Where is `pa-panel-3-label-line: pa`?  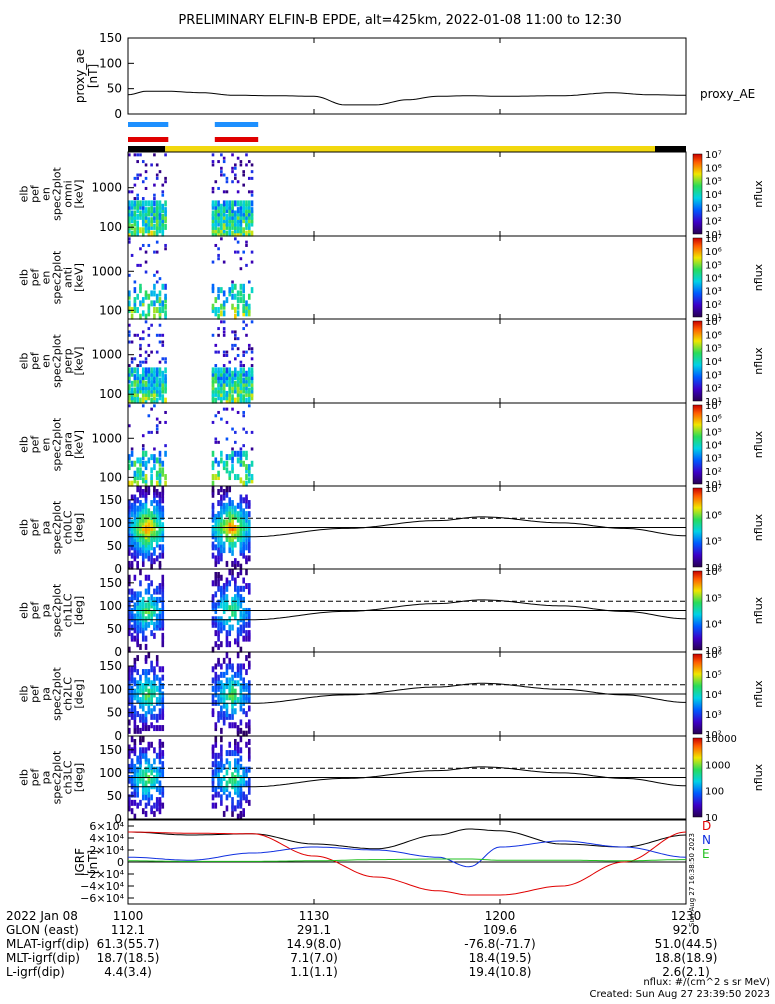 pa-panel-3-label-line: pa is located at coordinates (46, 778).